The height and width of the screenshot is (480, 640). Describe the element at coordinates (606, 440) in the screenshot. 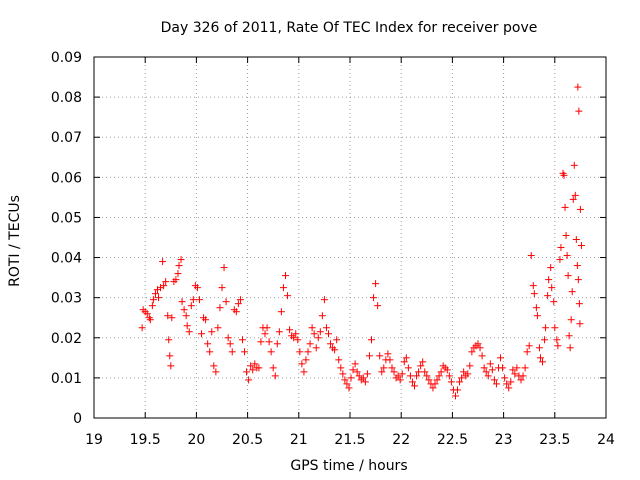

I see `x-tick-label: 24` at that location.